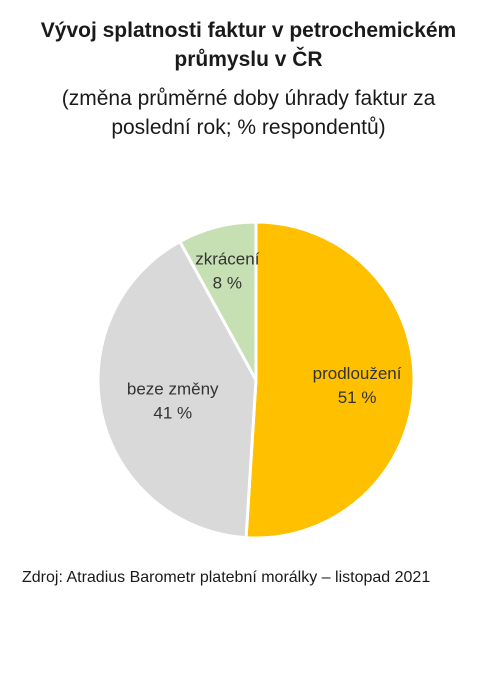 The width and height of the screenshot is (497, 680). Describe the element at coordinates (357, 373) in the screenshot. I see `slice-category-label: prodloužení` at that location.